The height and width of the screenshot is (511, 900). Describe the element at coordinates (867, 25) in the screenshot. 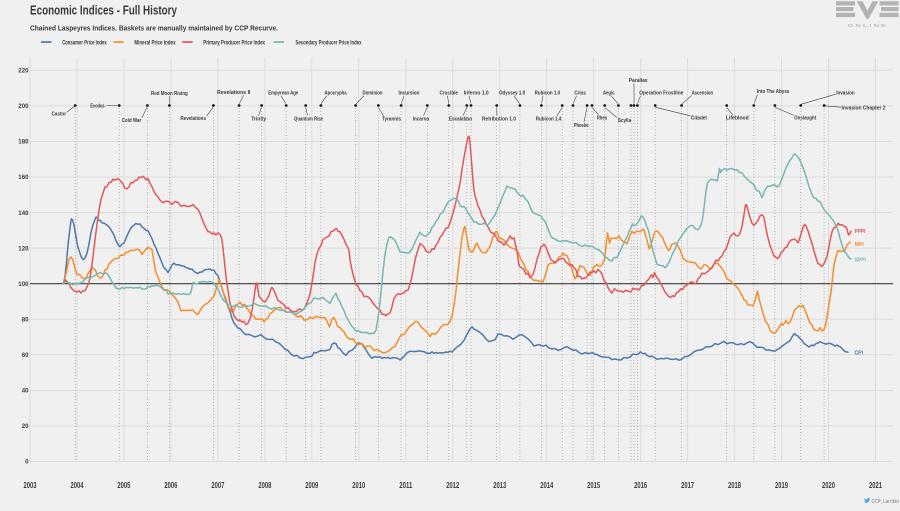

I see `svg-text: O N L I N E` at that location.